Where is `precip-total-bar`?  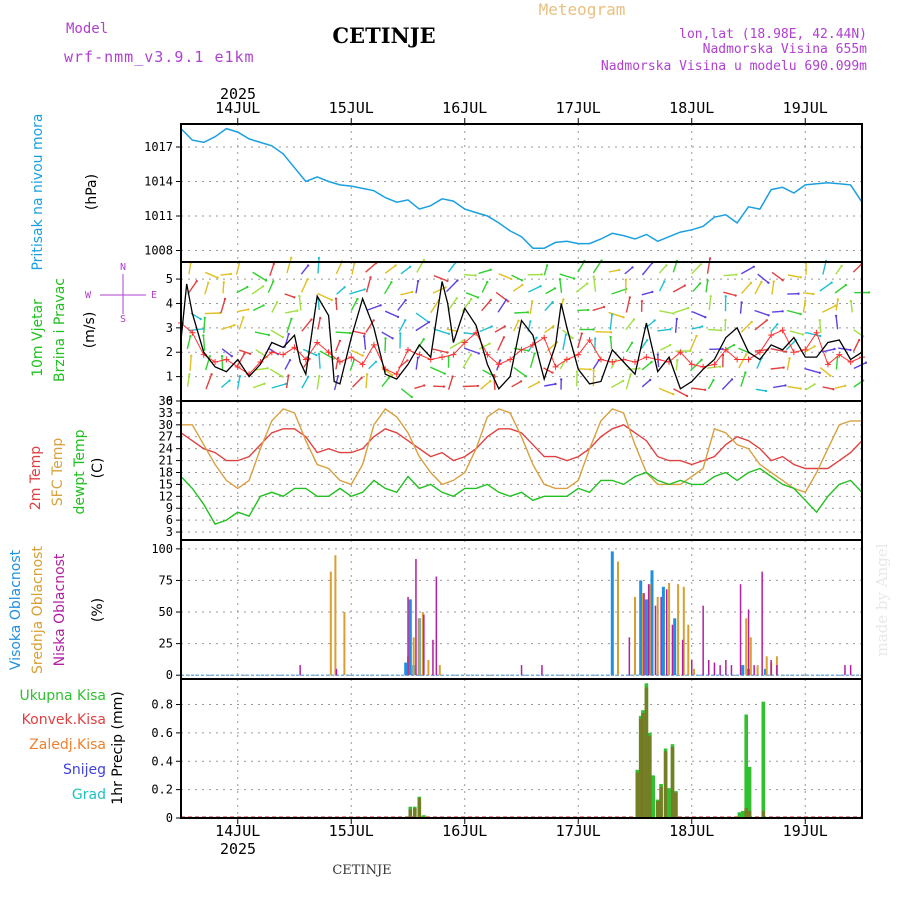 precip-total-bar is located at coordinates (739, 815).